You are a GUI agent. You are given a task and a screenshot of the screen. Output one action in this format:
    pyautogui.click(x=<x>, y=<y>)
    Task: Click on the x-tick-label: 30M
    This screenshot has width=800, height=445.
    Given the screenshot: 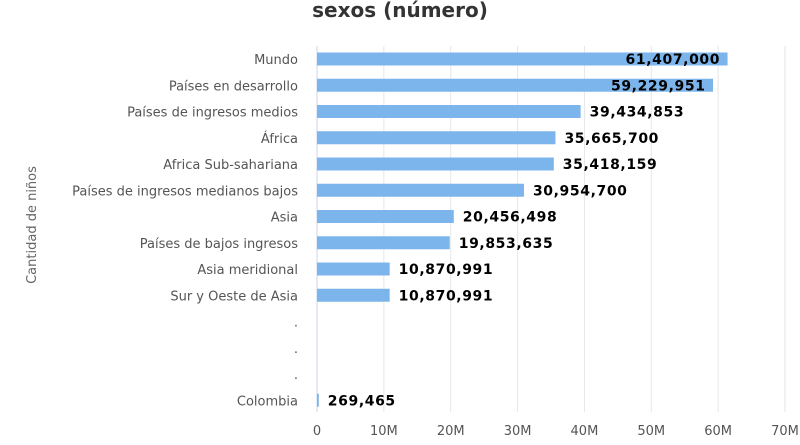 What is the action you would take?
    pyautogui.click(x=518, y=431)
    